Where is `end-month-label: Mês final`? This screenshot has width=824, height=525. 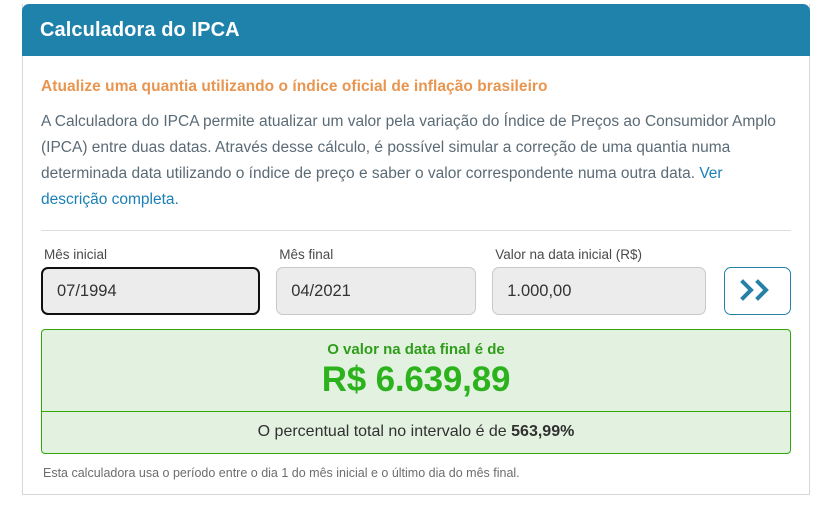 end-month-label: Mês final is located at coordinates (306, 254).